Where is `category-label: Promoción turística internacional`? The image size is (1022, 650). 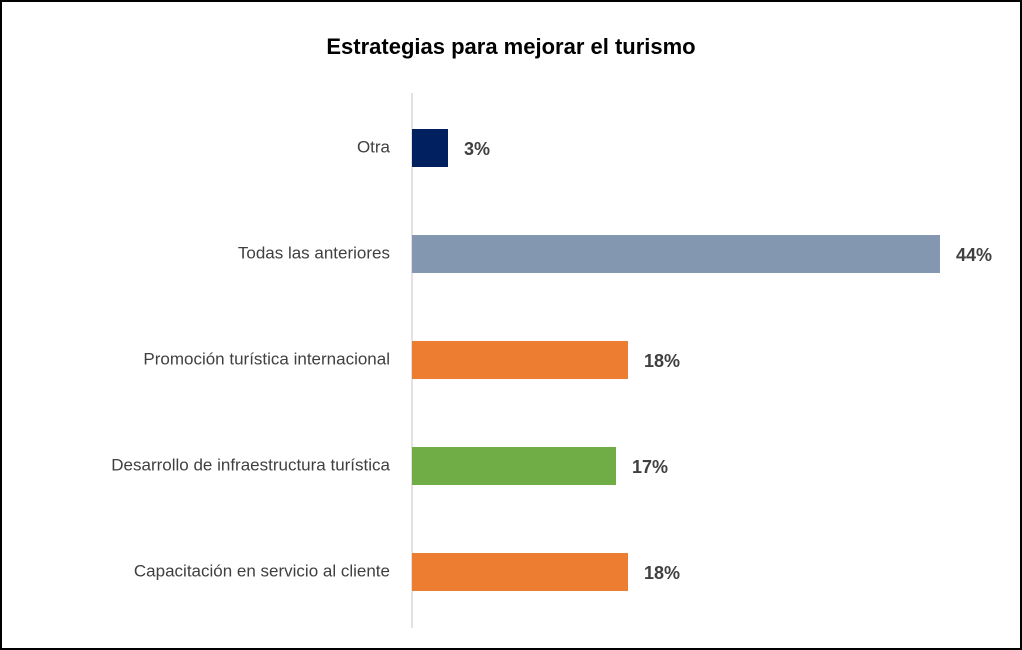
category-label: Promoción turística internacional is located at coordinates (266, 358).